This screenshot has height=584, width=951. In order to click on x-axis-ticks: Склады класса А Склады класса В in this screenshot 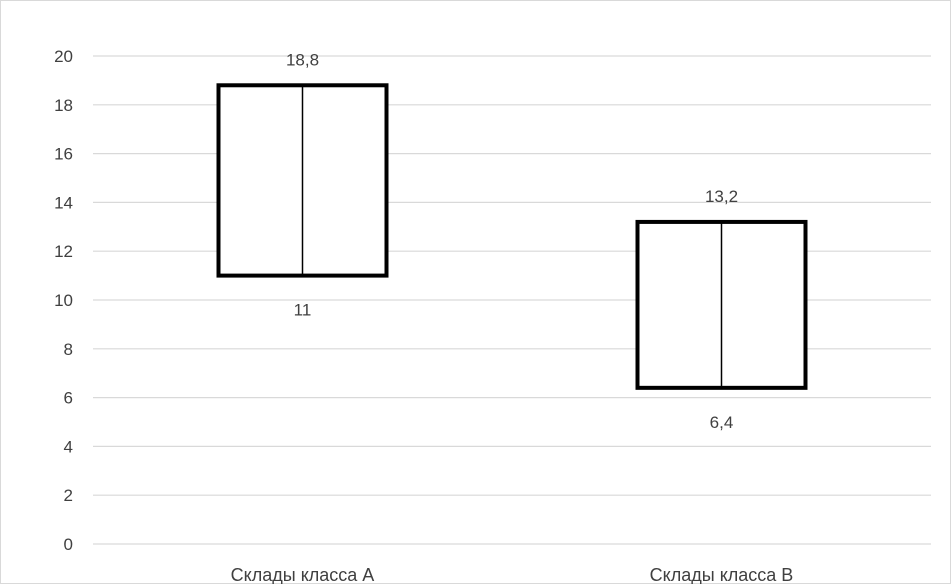, I will do `click(512, 574)`.